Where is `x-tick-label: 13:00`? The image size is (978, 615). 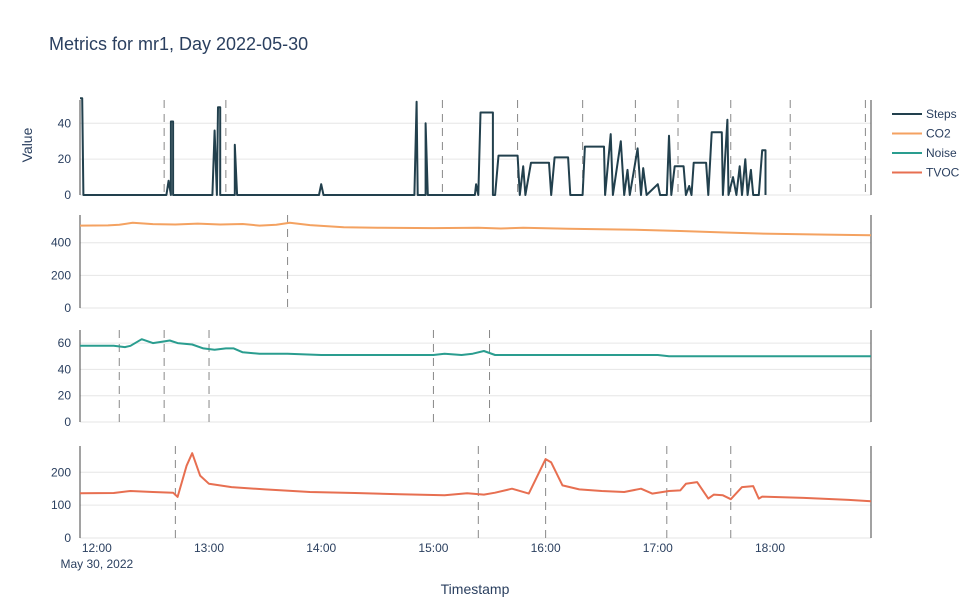 x-tick-label: 13:00 is located at coordinates (209, 548).